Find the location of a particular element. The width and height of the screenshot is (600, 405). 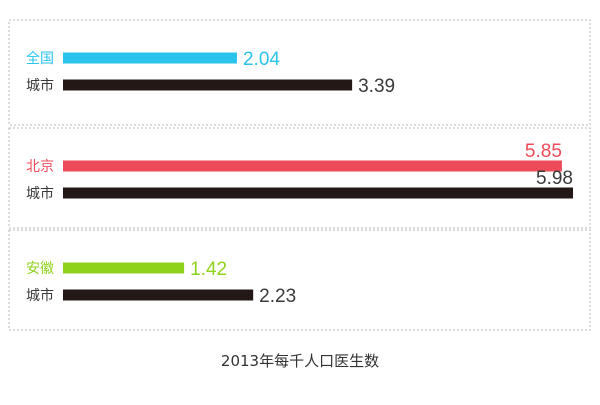

value-label: 5.98 is located at coordinates (554, 178).